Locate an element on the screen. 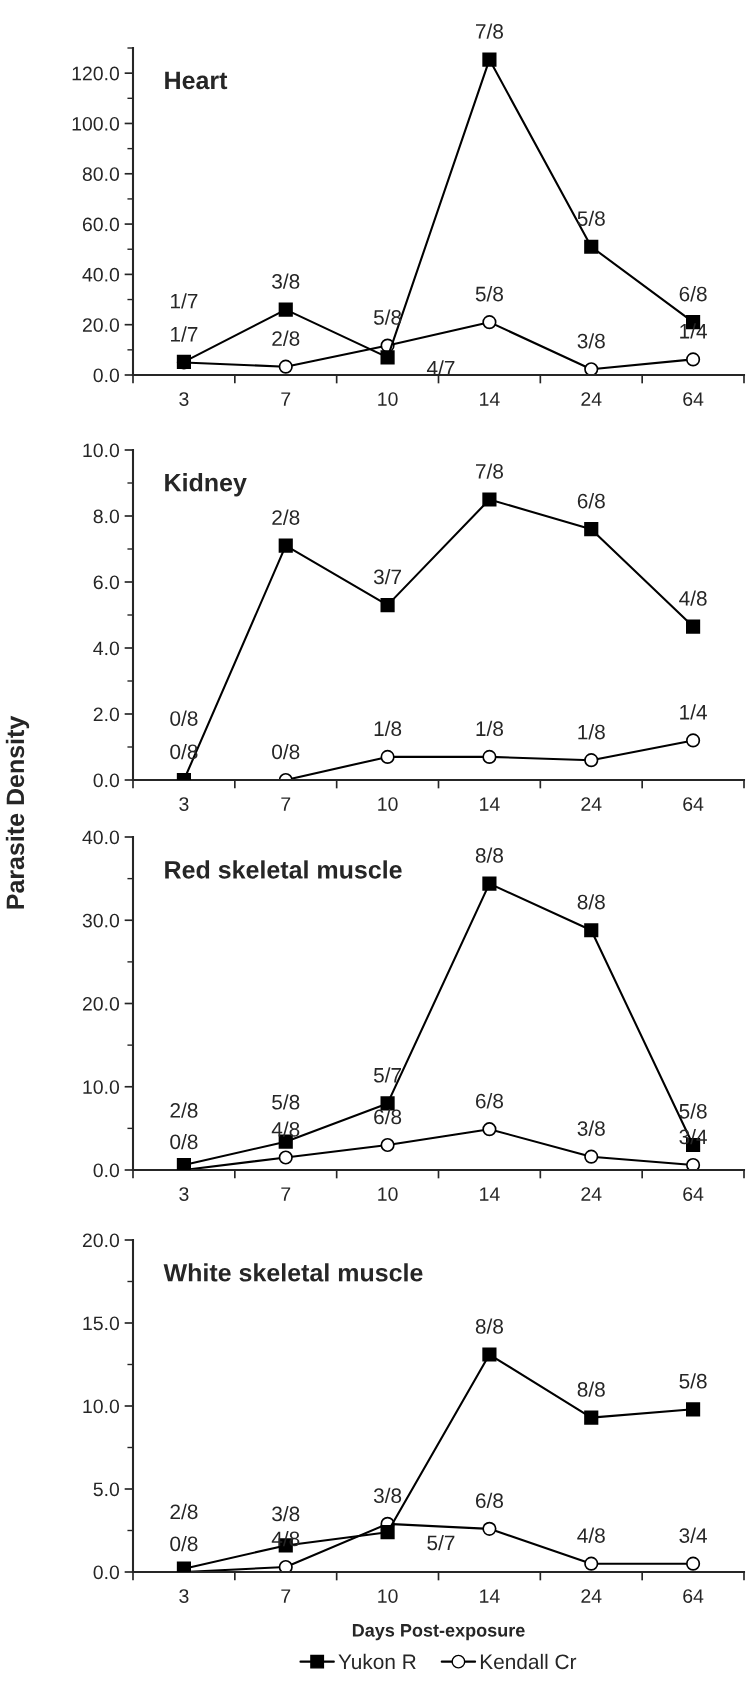 The width and height of the screenshot is (753, 1688). y-tick-label: 5.0 is located at coordinates (106, 1489).